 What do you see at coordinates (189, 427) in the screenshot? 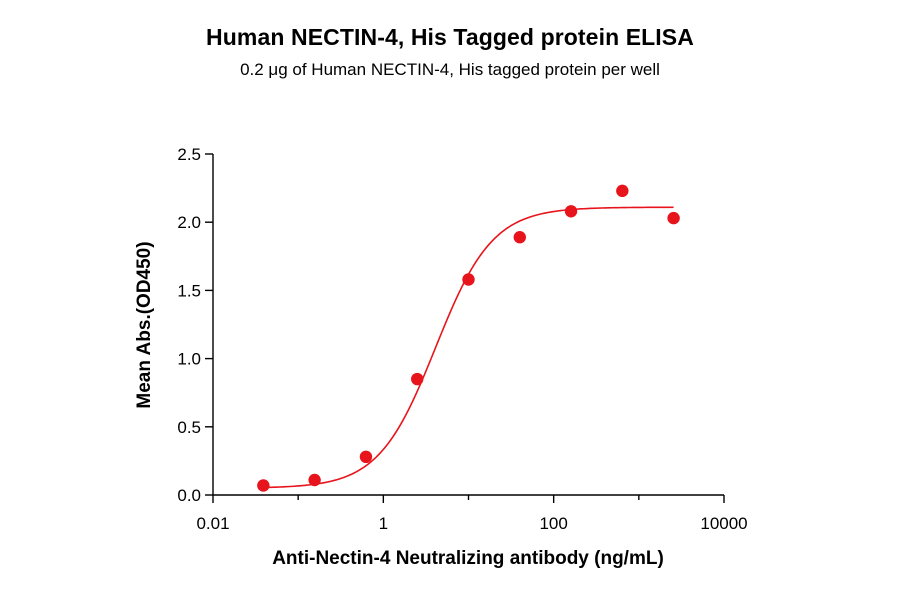
I see `y-tick-label: 0.5` at bounding box center [189, 427].